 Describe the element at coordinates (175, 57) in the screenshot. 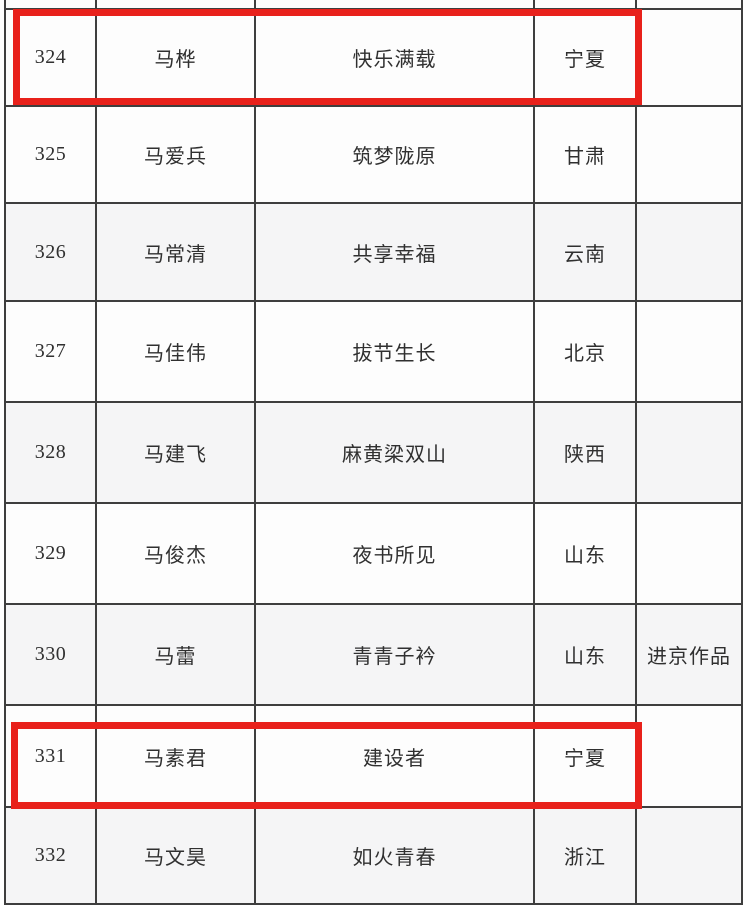

I see `cell-name-324: 马桦` at that location.